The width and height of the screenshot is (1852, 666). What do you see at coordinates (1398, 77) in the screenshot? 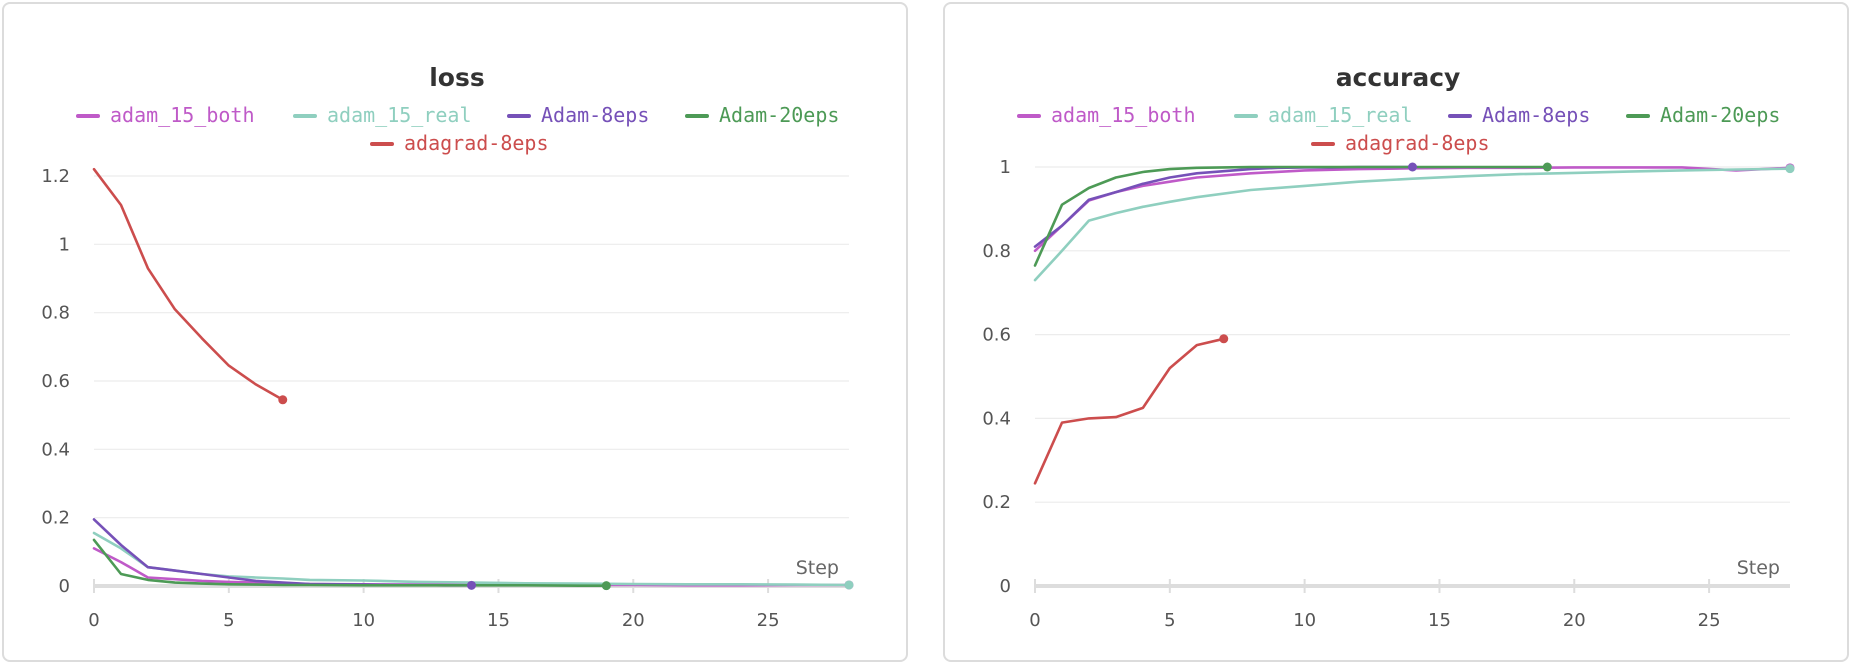
I see `chart-title: accuracy` at bounding box center [1398, 77].